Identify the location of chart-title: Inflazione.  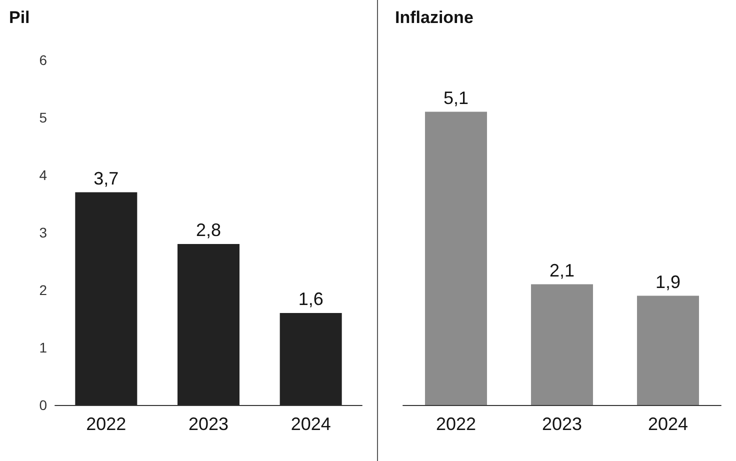
(434, 17).